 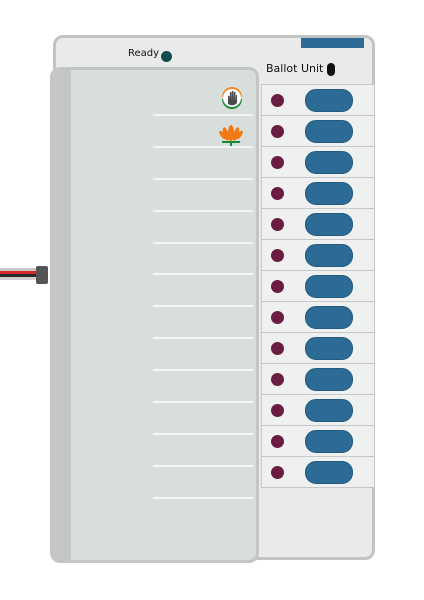 What do you see at coordinates (232, 98) in the screenshot?
I see `hand-symbol-icon` at bounding box center [232, 98].